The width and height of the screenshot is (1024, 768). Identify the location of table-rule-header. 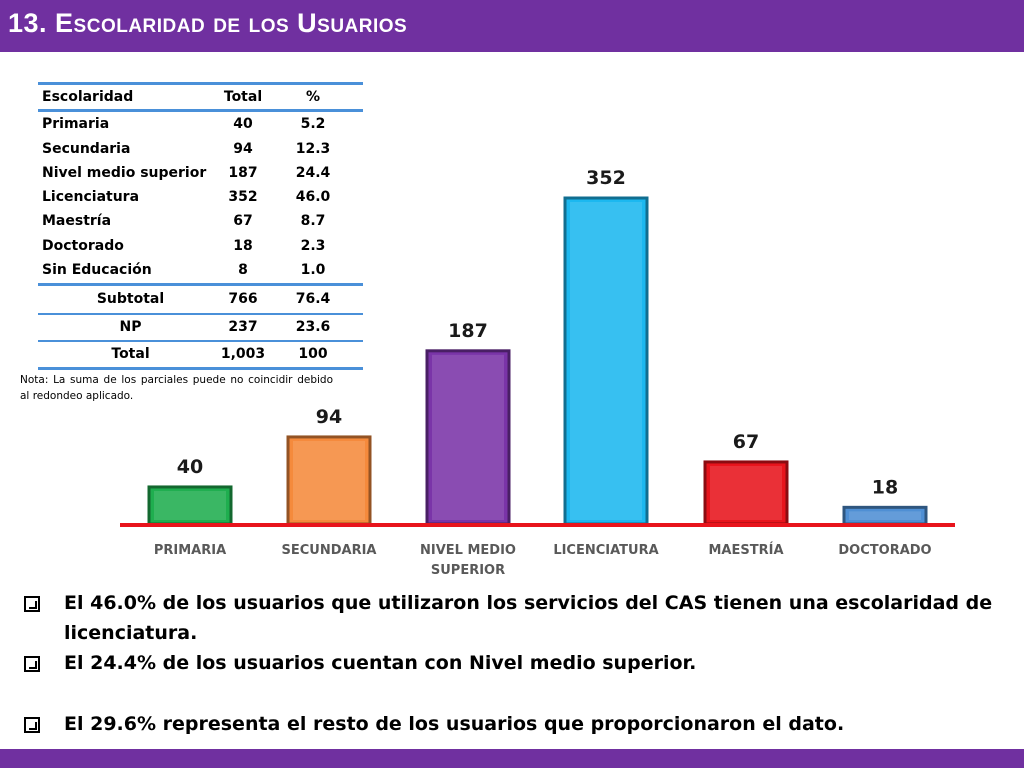
(200, 110).